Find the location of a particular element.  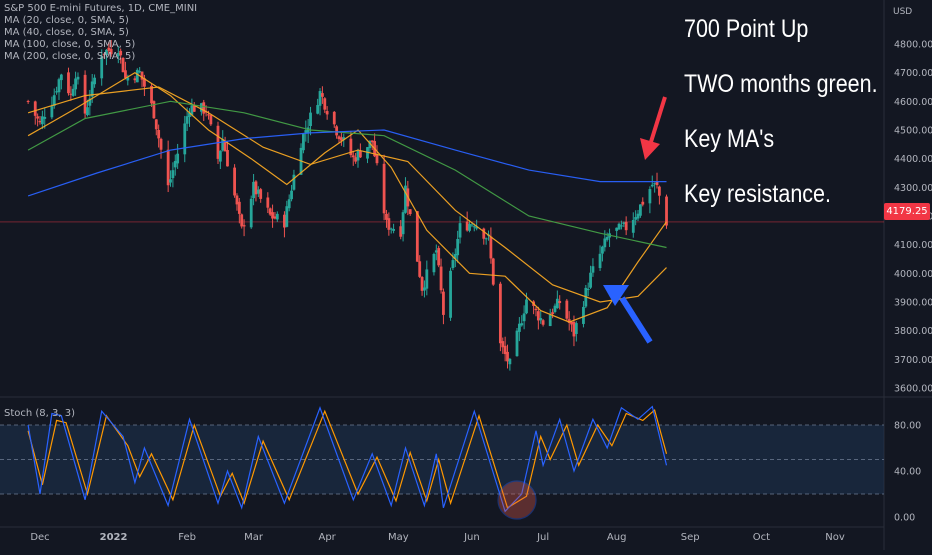

annotation-700-points: 700 Point Up is located at coordinates (746, 29).